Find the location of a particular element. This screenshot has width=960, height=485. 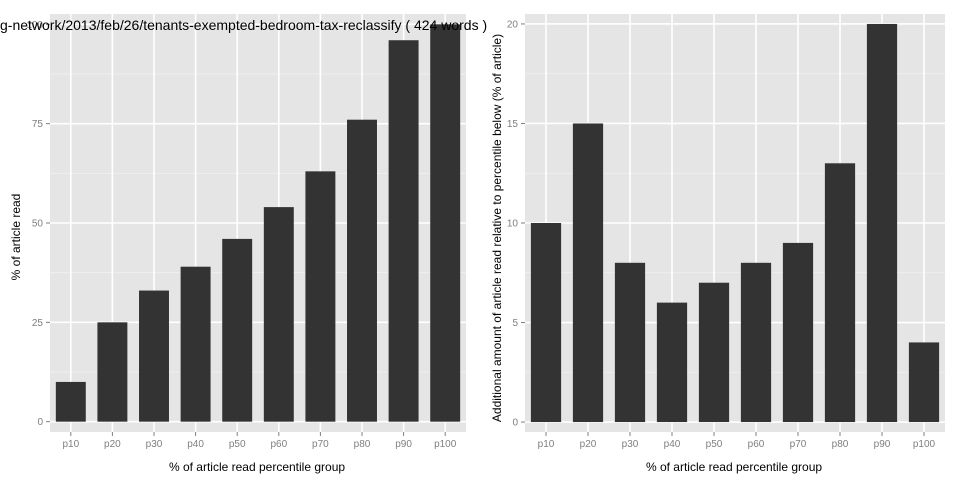

right-chart-bar-p10 is located at coordinates (546, 323).